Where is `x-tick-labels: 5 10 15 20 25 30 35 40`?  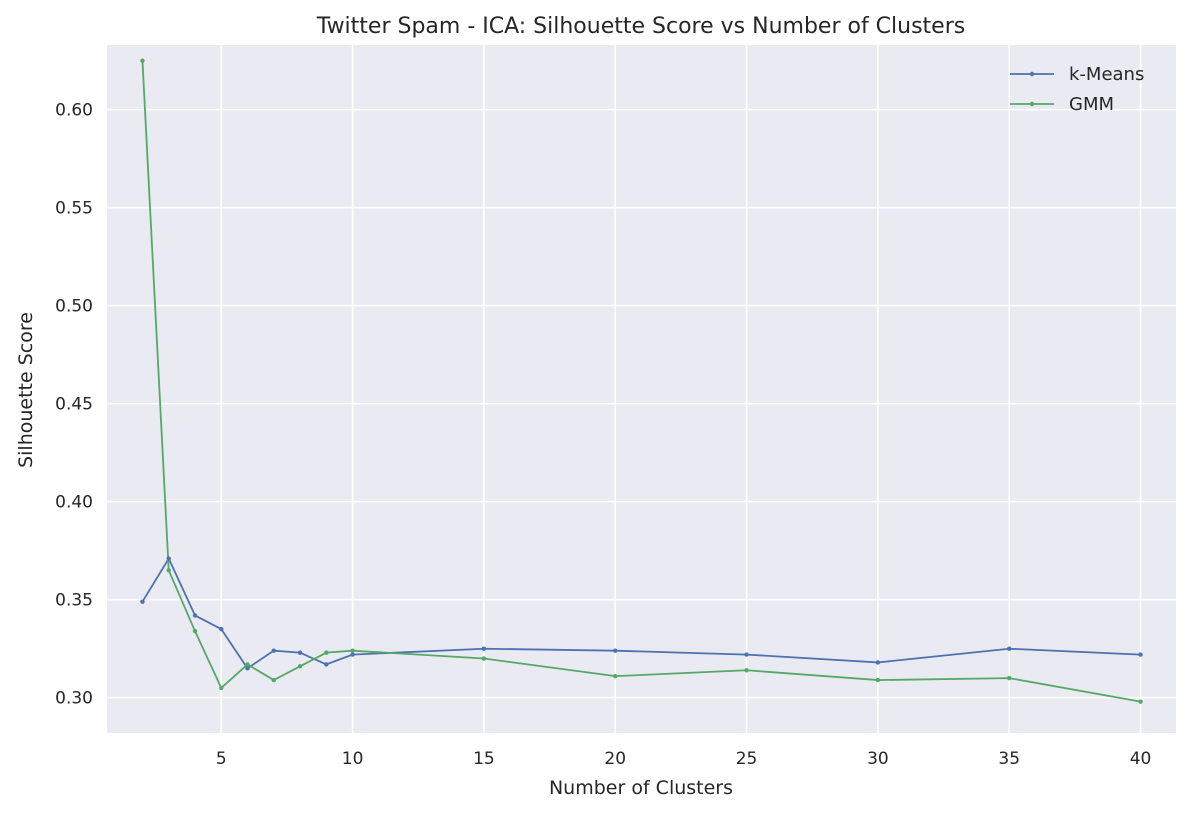
x-tick-labels: 5 10 15 20 25 30 35 40 is located at coordinates (684, 759).